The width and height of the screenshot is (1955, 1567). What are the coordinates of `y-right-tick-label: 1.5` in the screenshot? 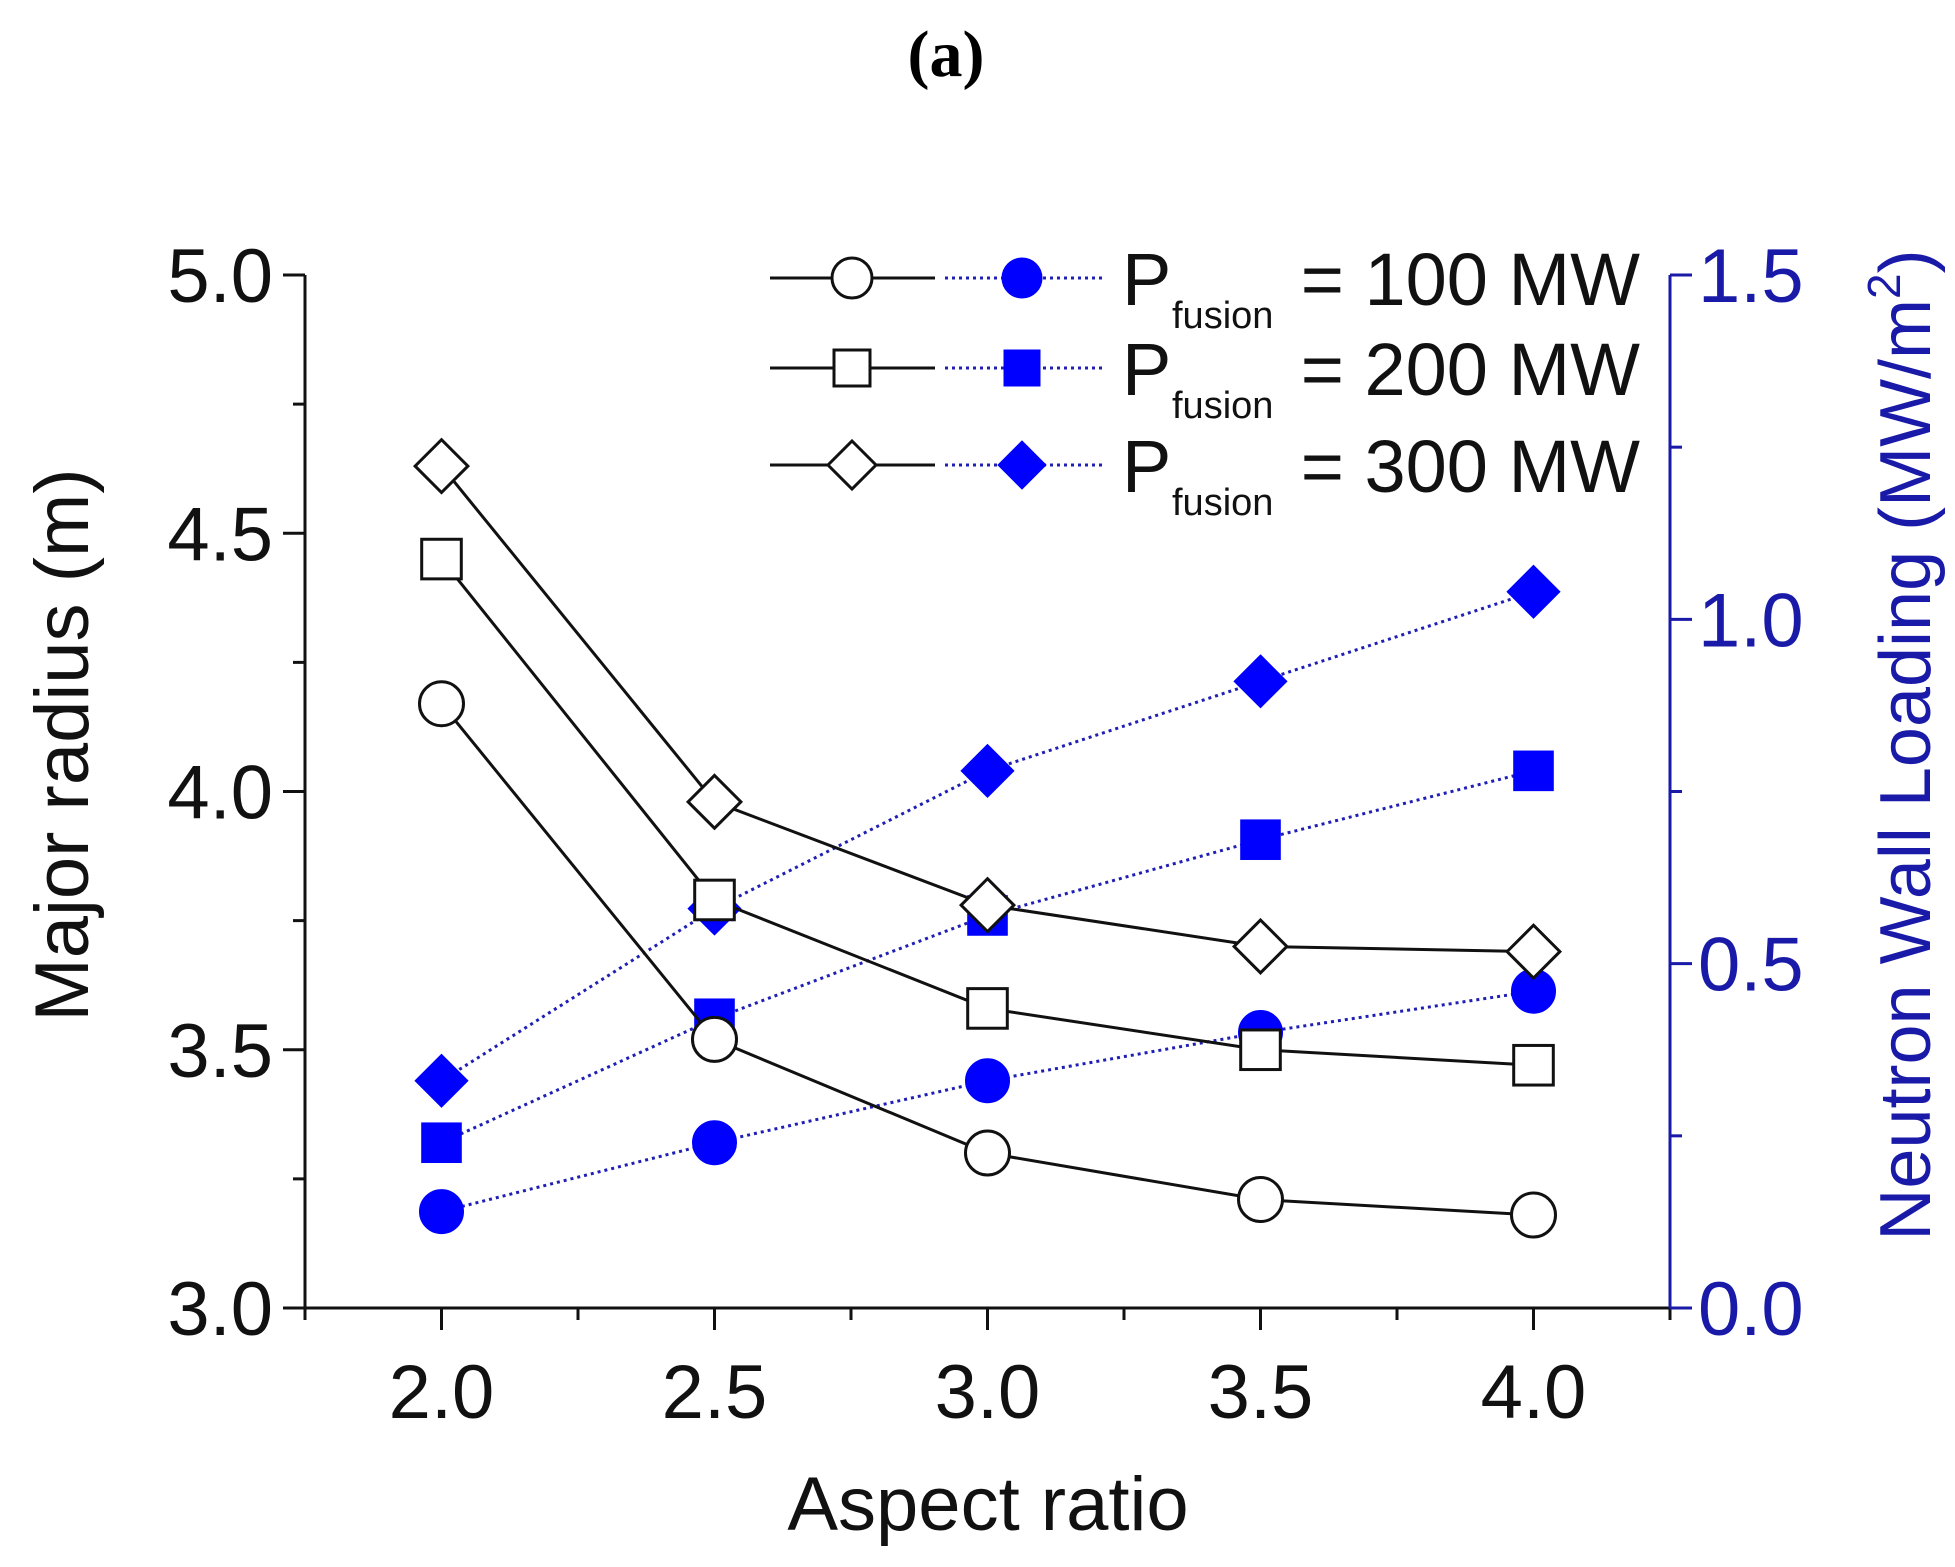 It's located at (1751, 276).